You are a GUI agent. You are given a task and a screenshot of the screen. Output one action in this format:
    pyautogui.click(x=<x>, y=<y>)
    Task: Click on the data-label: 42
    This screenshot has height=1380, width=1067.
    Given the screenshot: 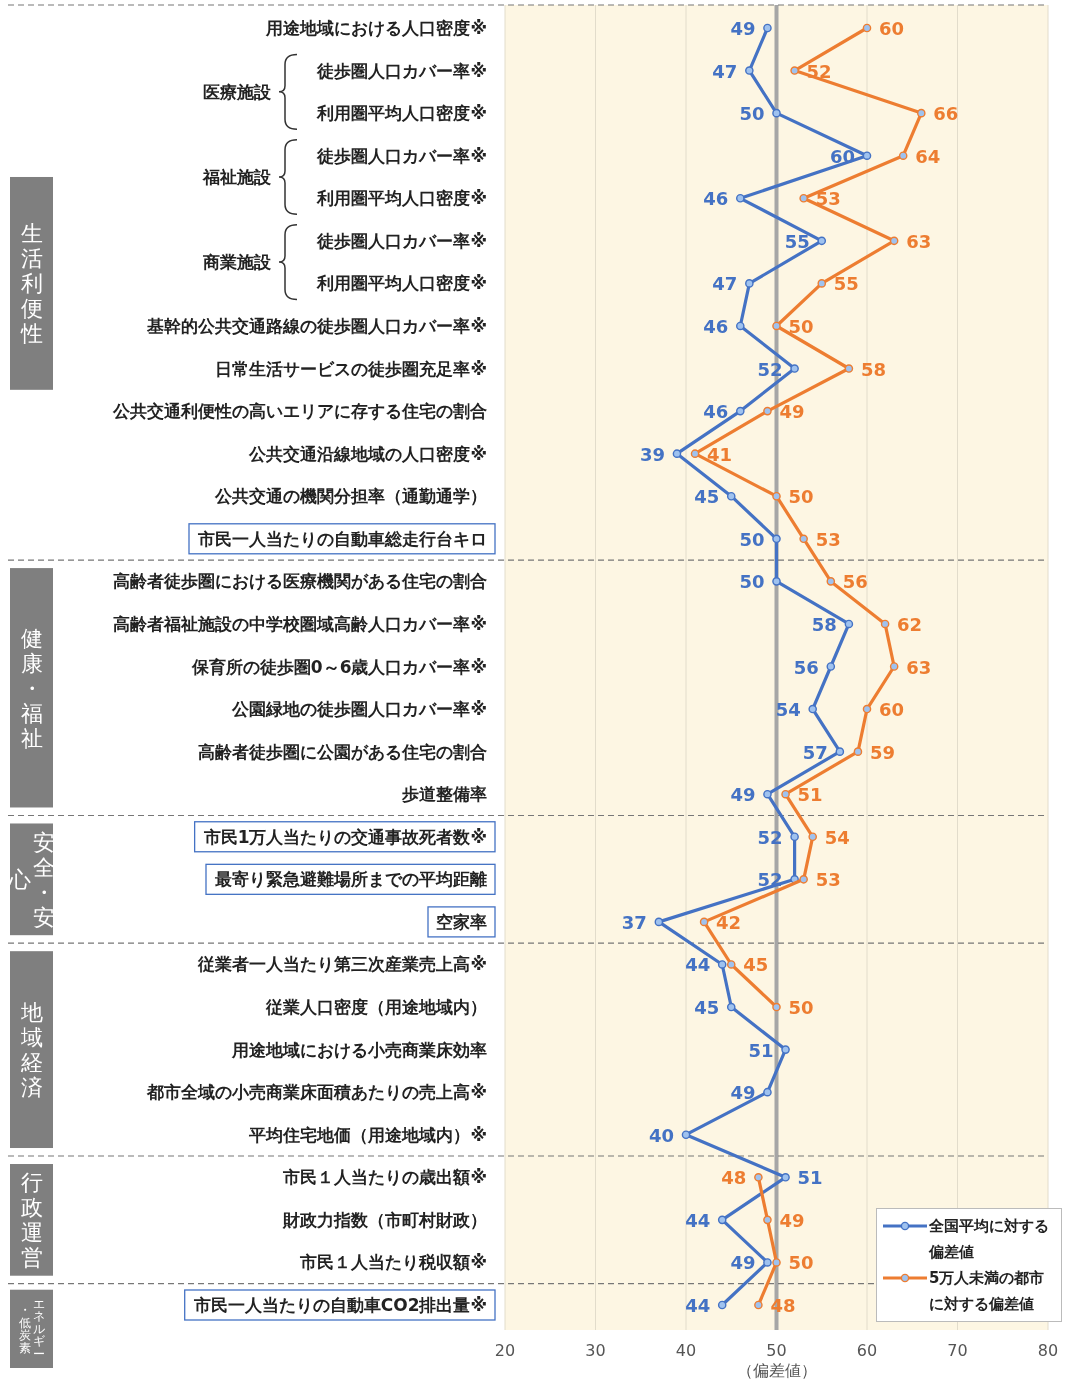 What is the action you would take?
    pyautogui.click(x=729, y=922)
    